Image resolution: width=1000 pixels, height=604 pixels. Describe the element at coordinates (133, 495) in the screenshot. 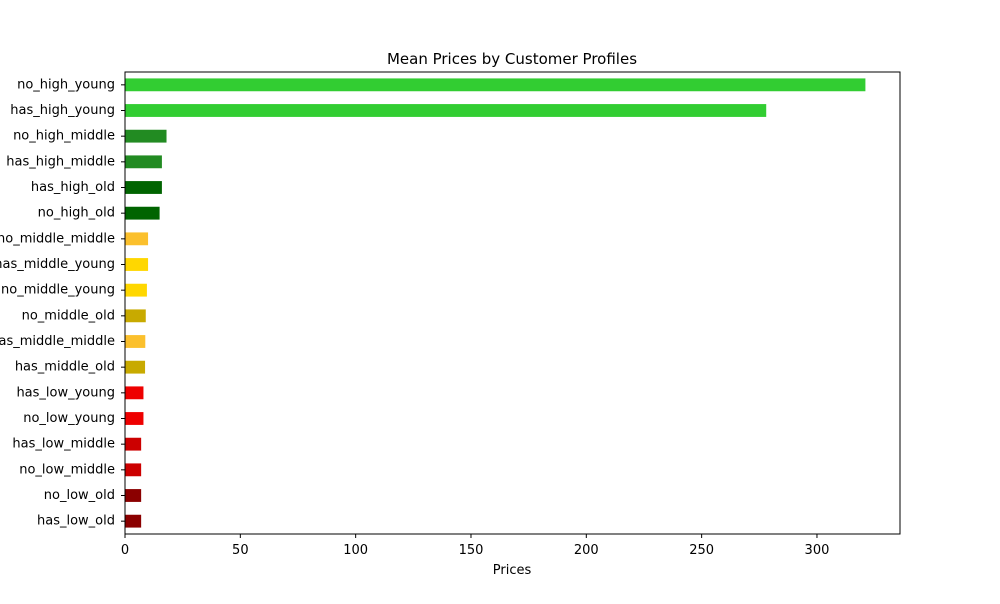

I see `bar-no_low_old` at that location.